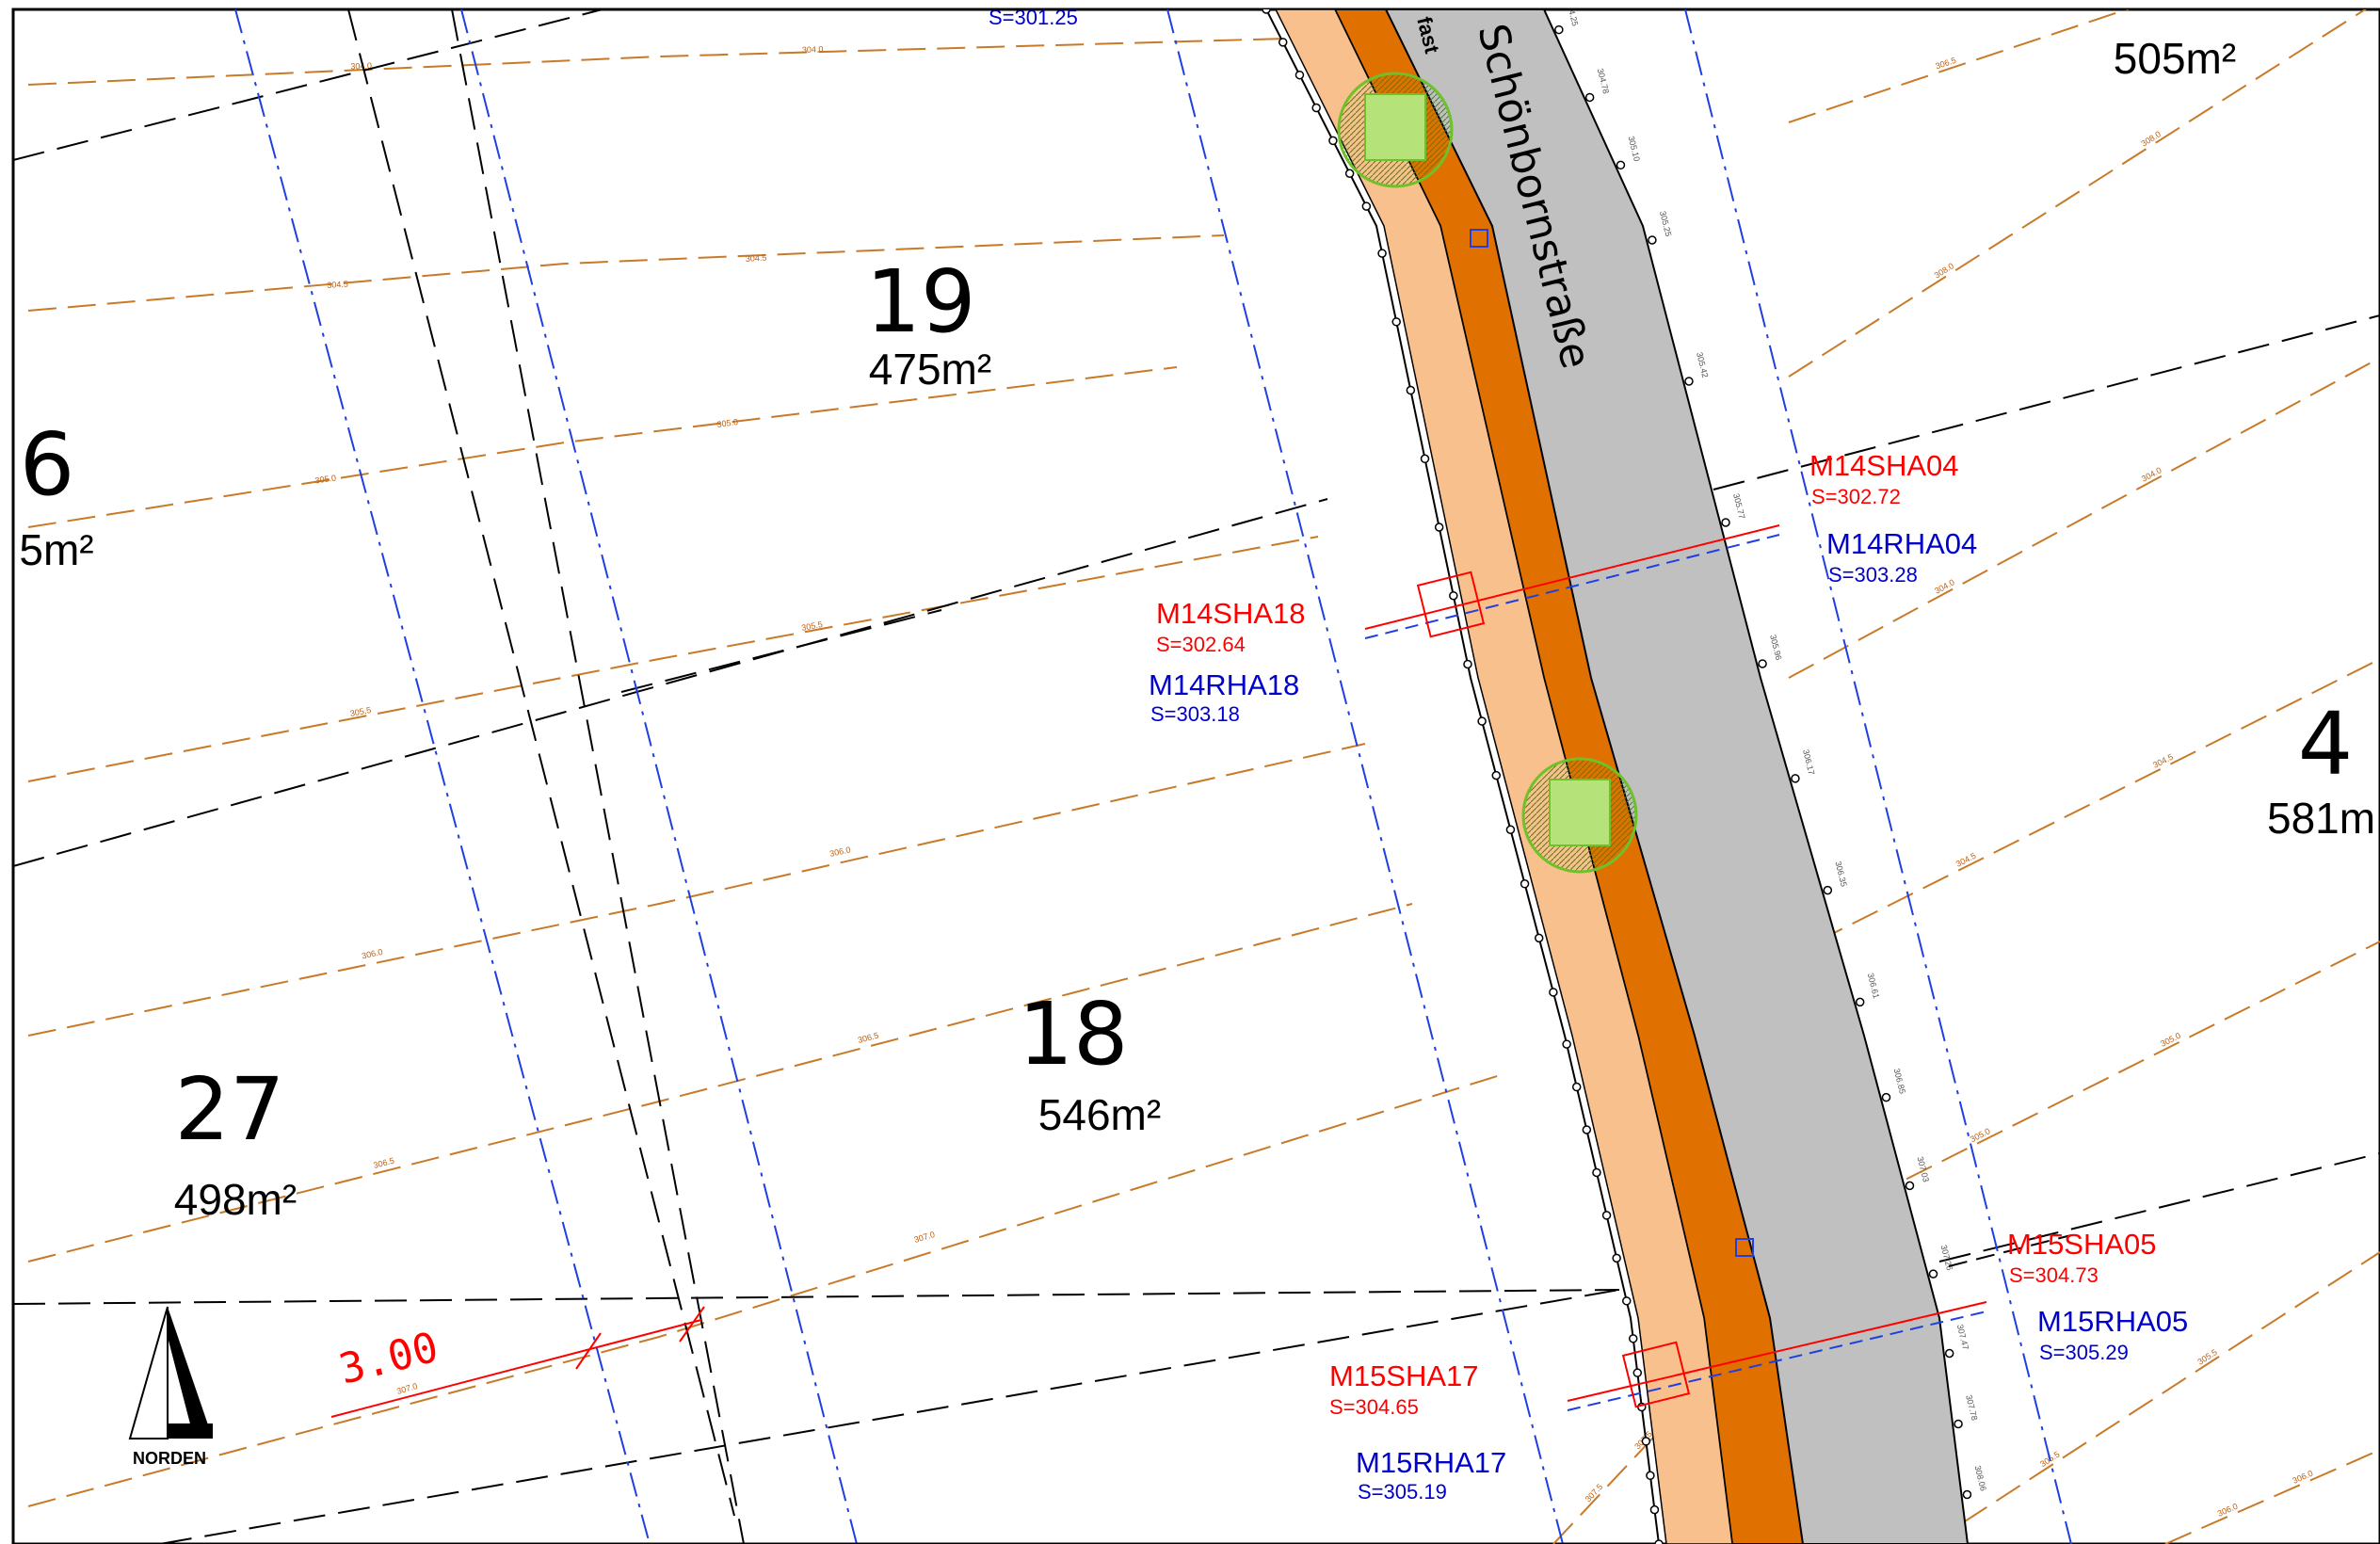 The width and height of the screenshot is (2380, 1544). What do you see at coordinates (1402, 1492) in the screenshot?
I see `svg-text: S=305.19` at bounding box center [1402, 1492].